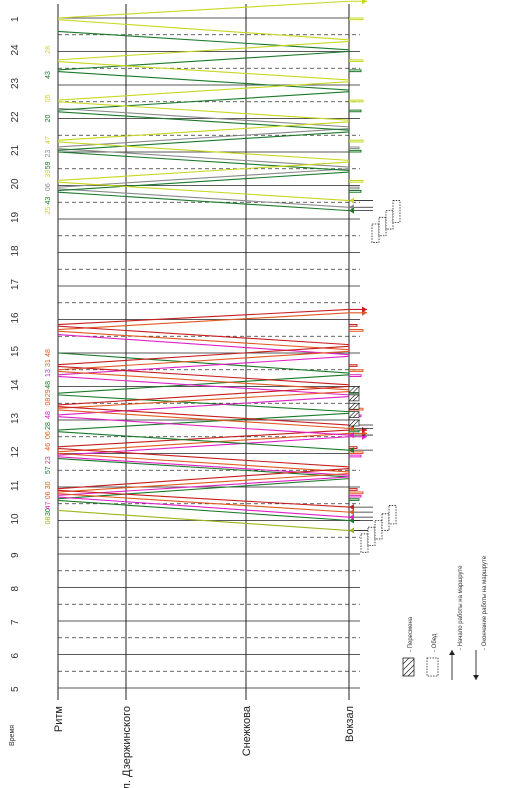  Describe the element at coordinates (15, 251) in the screenshot. I see `hour-tick-label: 18` at that location.